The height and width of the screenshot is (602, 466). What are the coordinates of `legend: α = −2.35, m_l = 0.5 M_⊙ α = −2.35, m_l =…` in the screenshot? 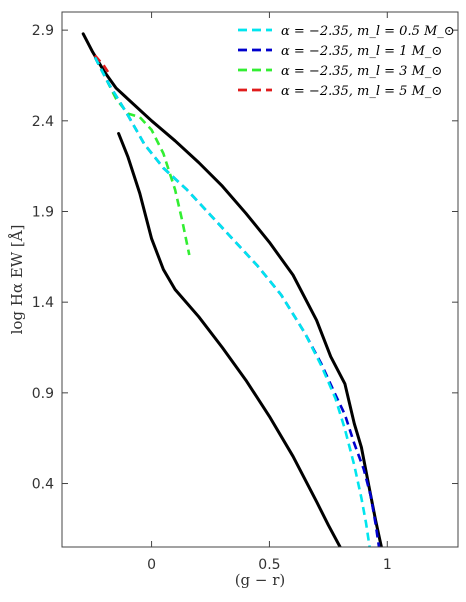 It's located at (346, 61).